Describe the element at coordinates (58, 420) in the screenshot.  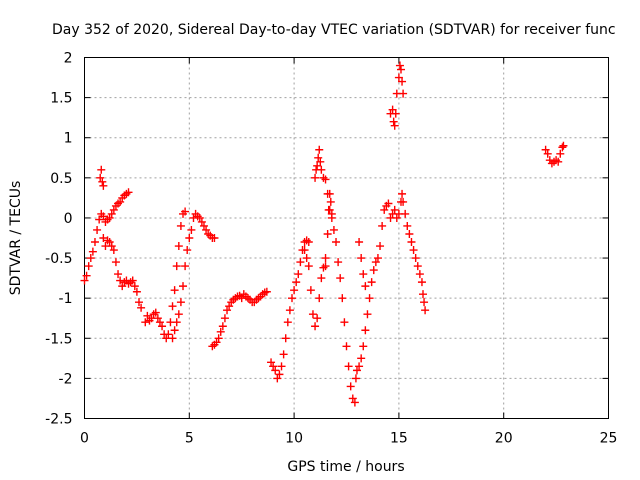
I see `y-tick-label: -2.5` at that location.